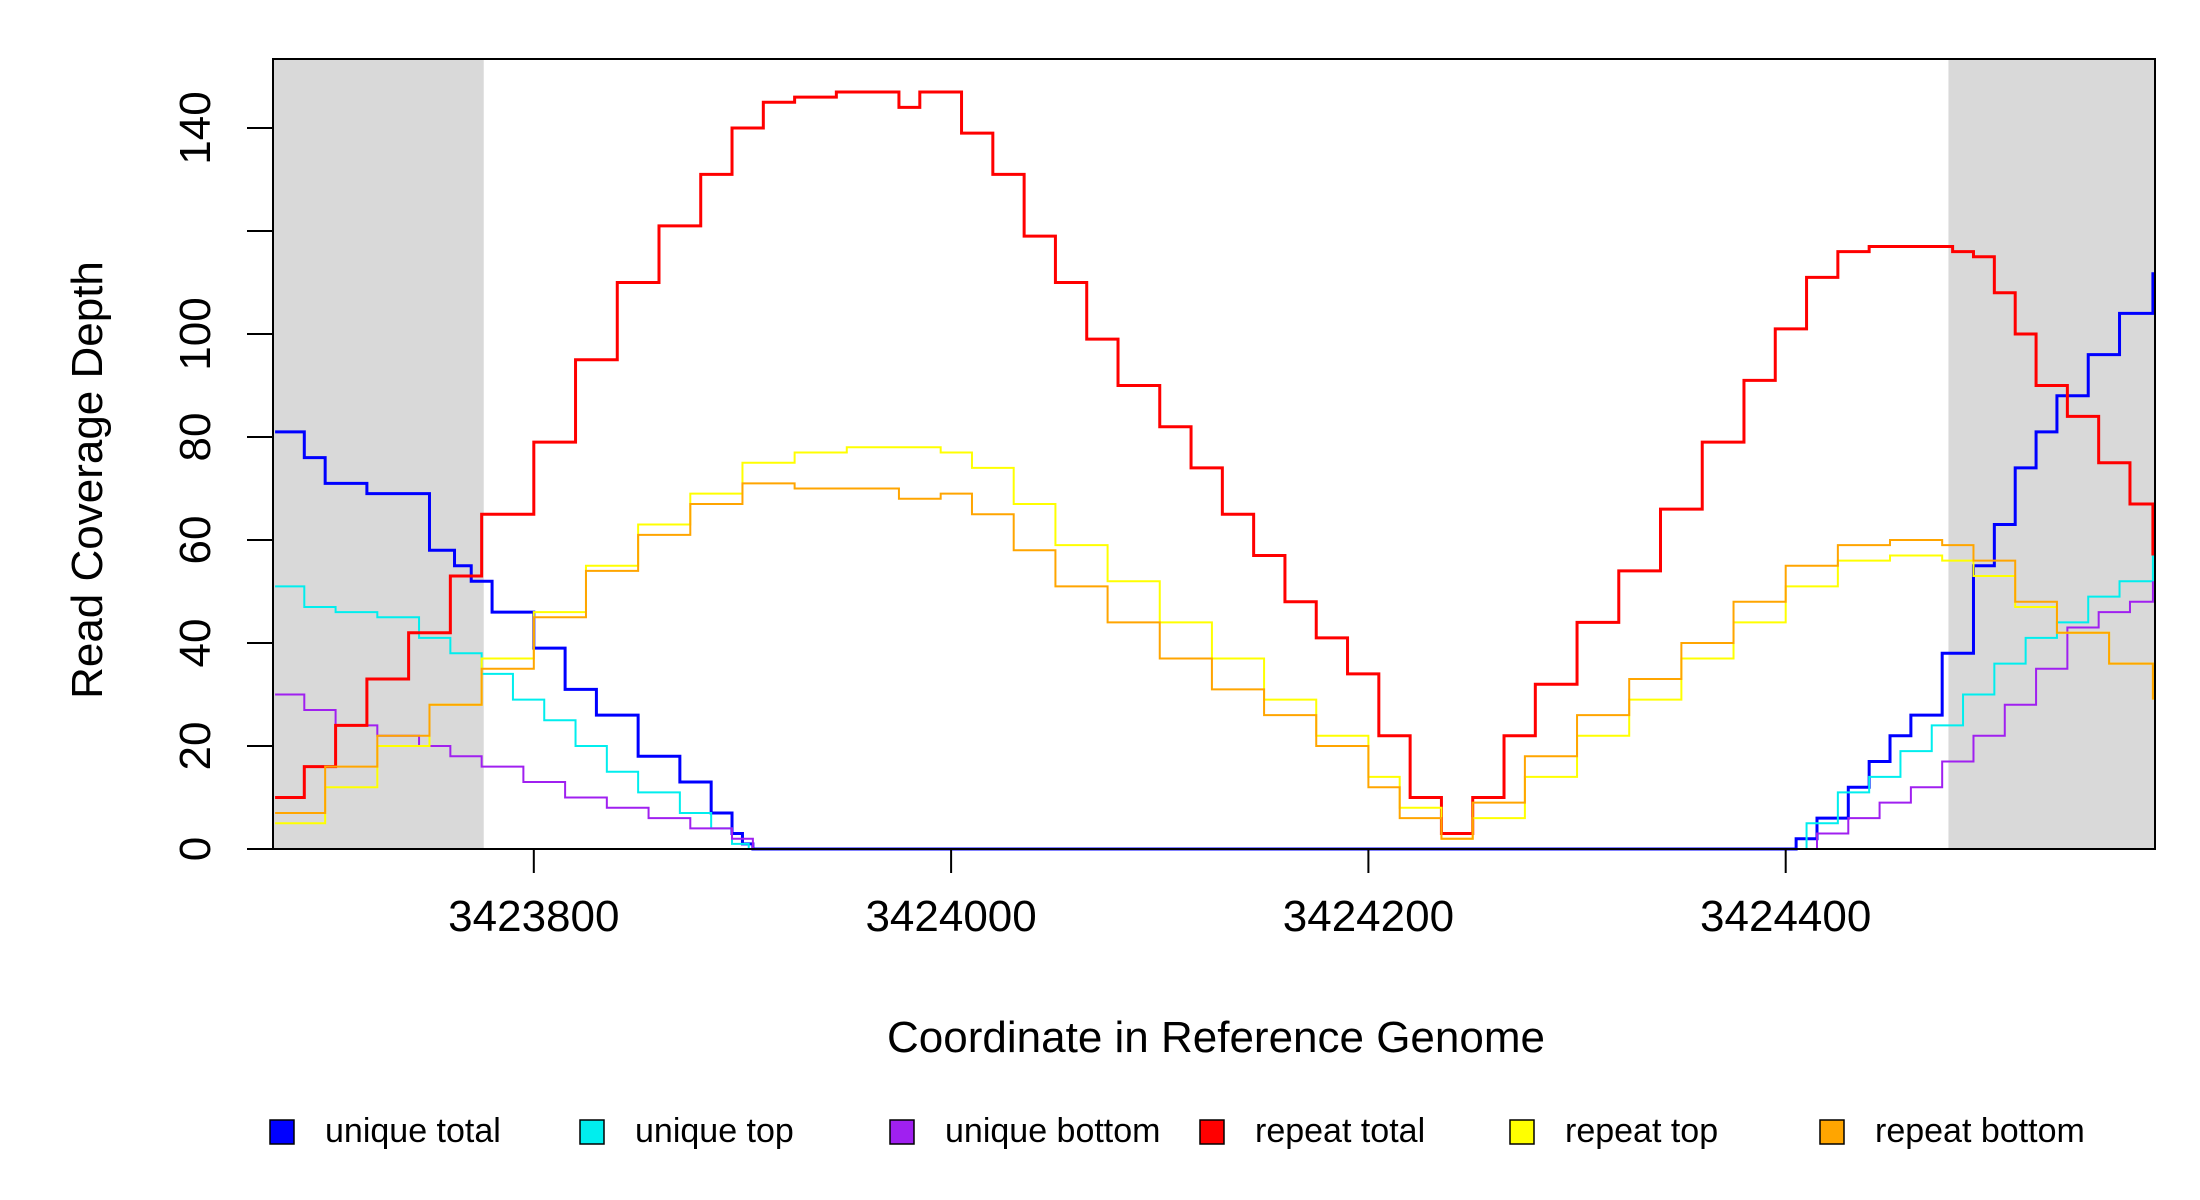 The width and height of the screenshot is (2200, 1200). Describe the element at coordinates (1980, 1131) in the screenshot. I see `legend-label-repeat-bottom: repeat bottom` at that location.